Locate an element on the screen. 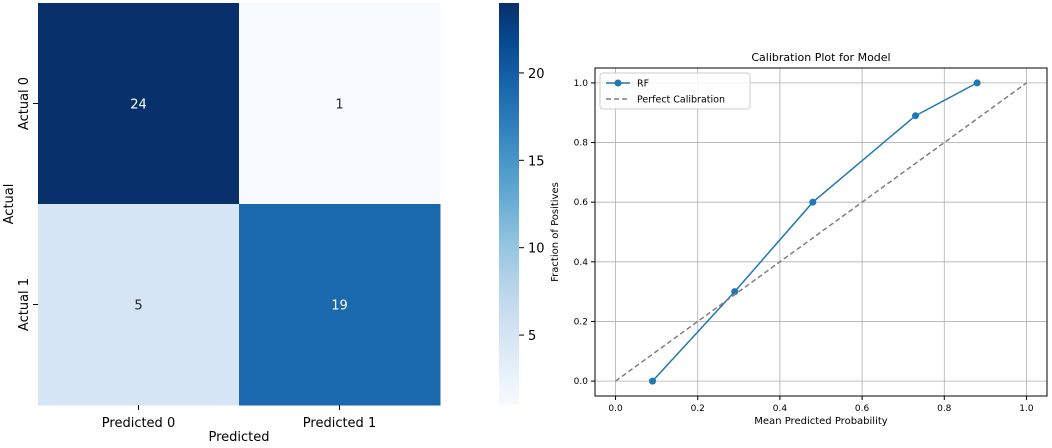  colorbar-tick-label: 10 is located at coordinates (536, 249).